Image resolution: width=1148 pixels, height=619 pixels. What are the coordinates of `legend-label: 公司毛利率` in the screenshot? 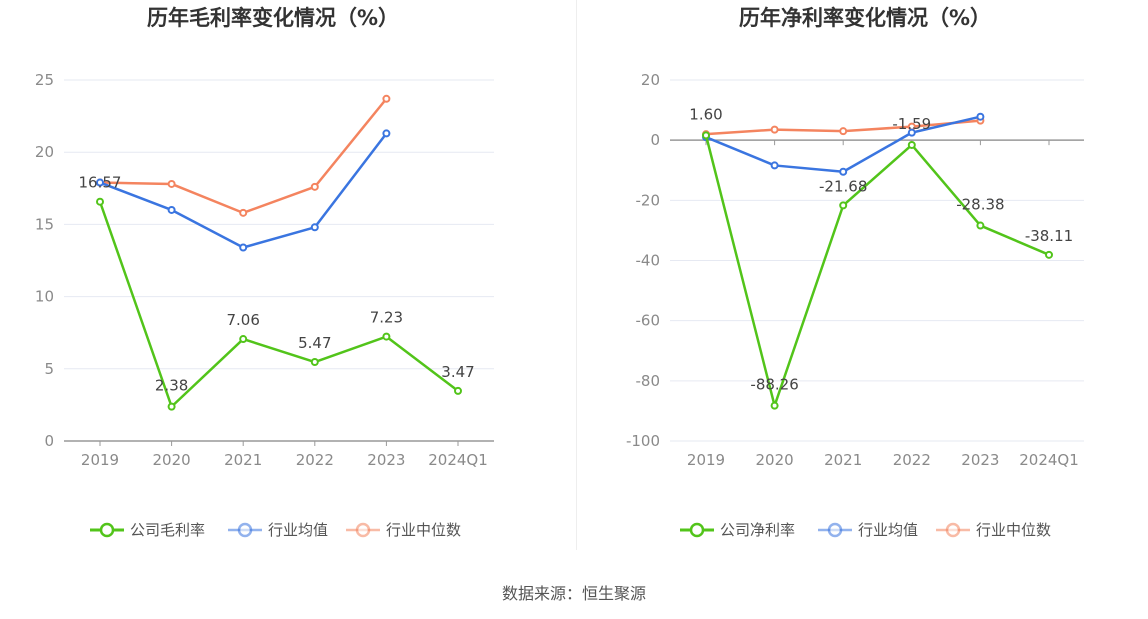 It's located at (167, 530).